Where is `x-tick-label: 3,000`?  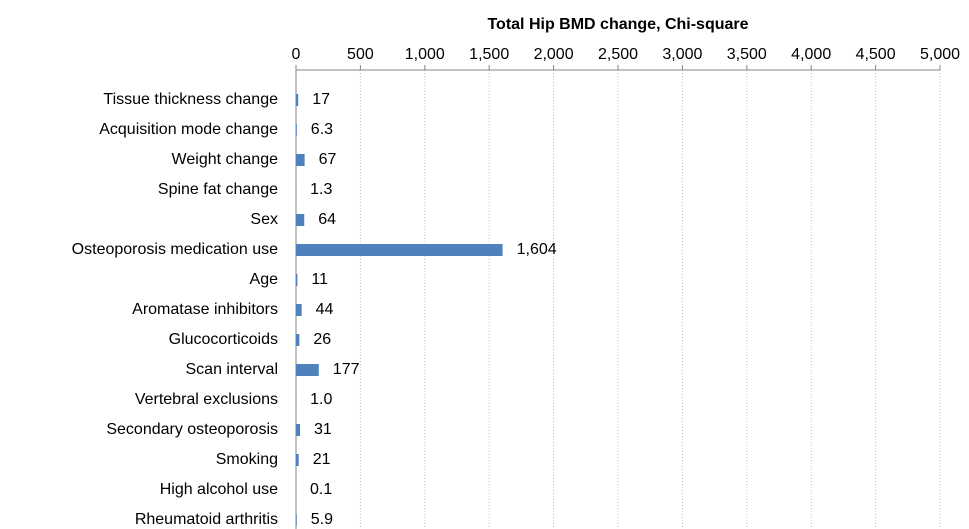 x-tick-label: 3,000 is located at coordinates (682, 54).